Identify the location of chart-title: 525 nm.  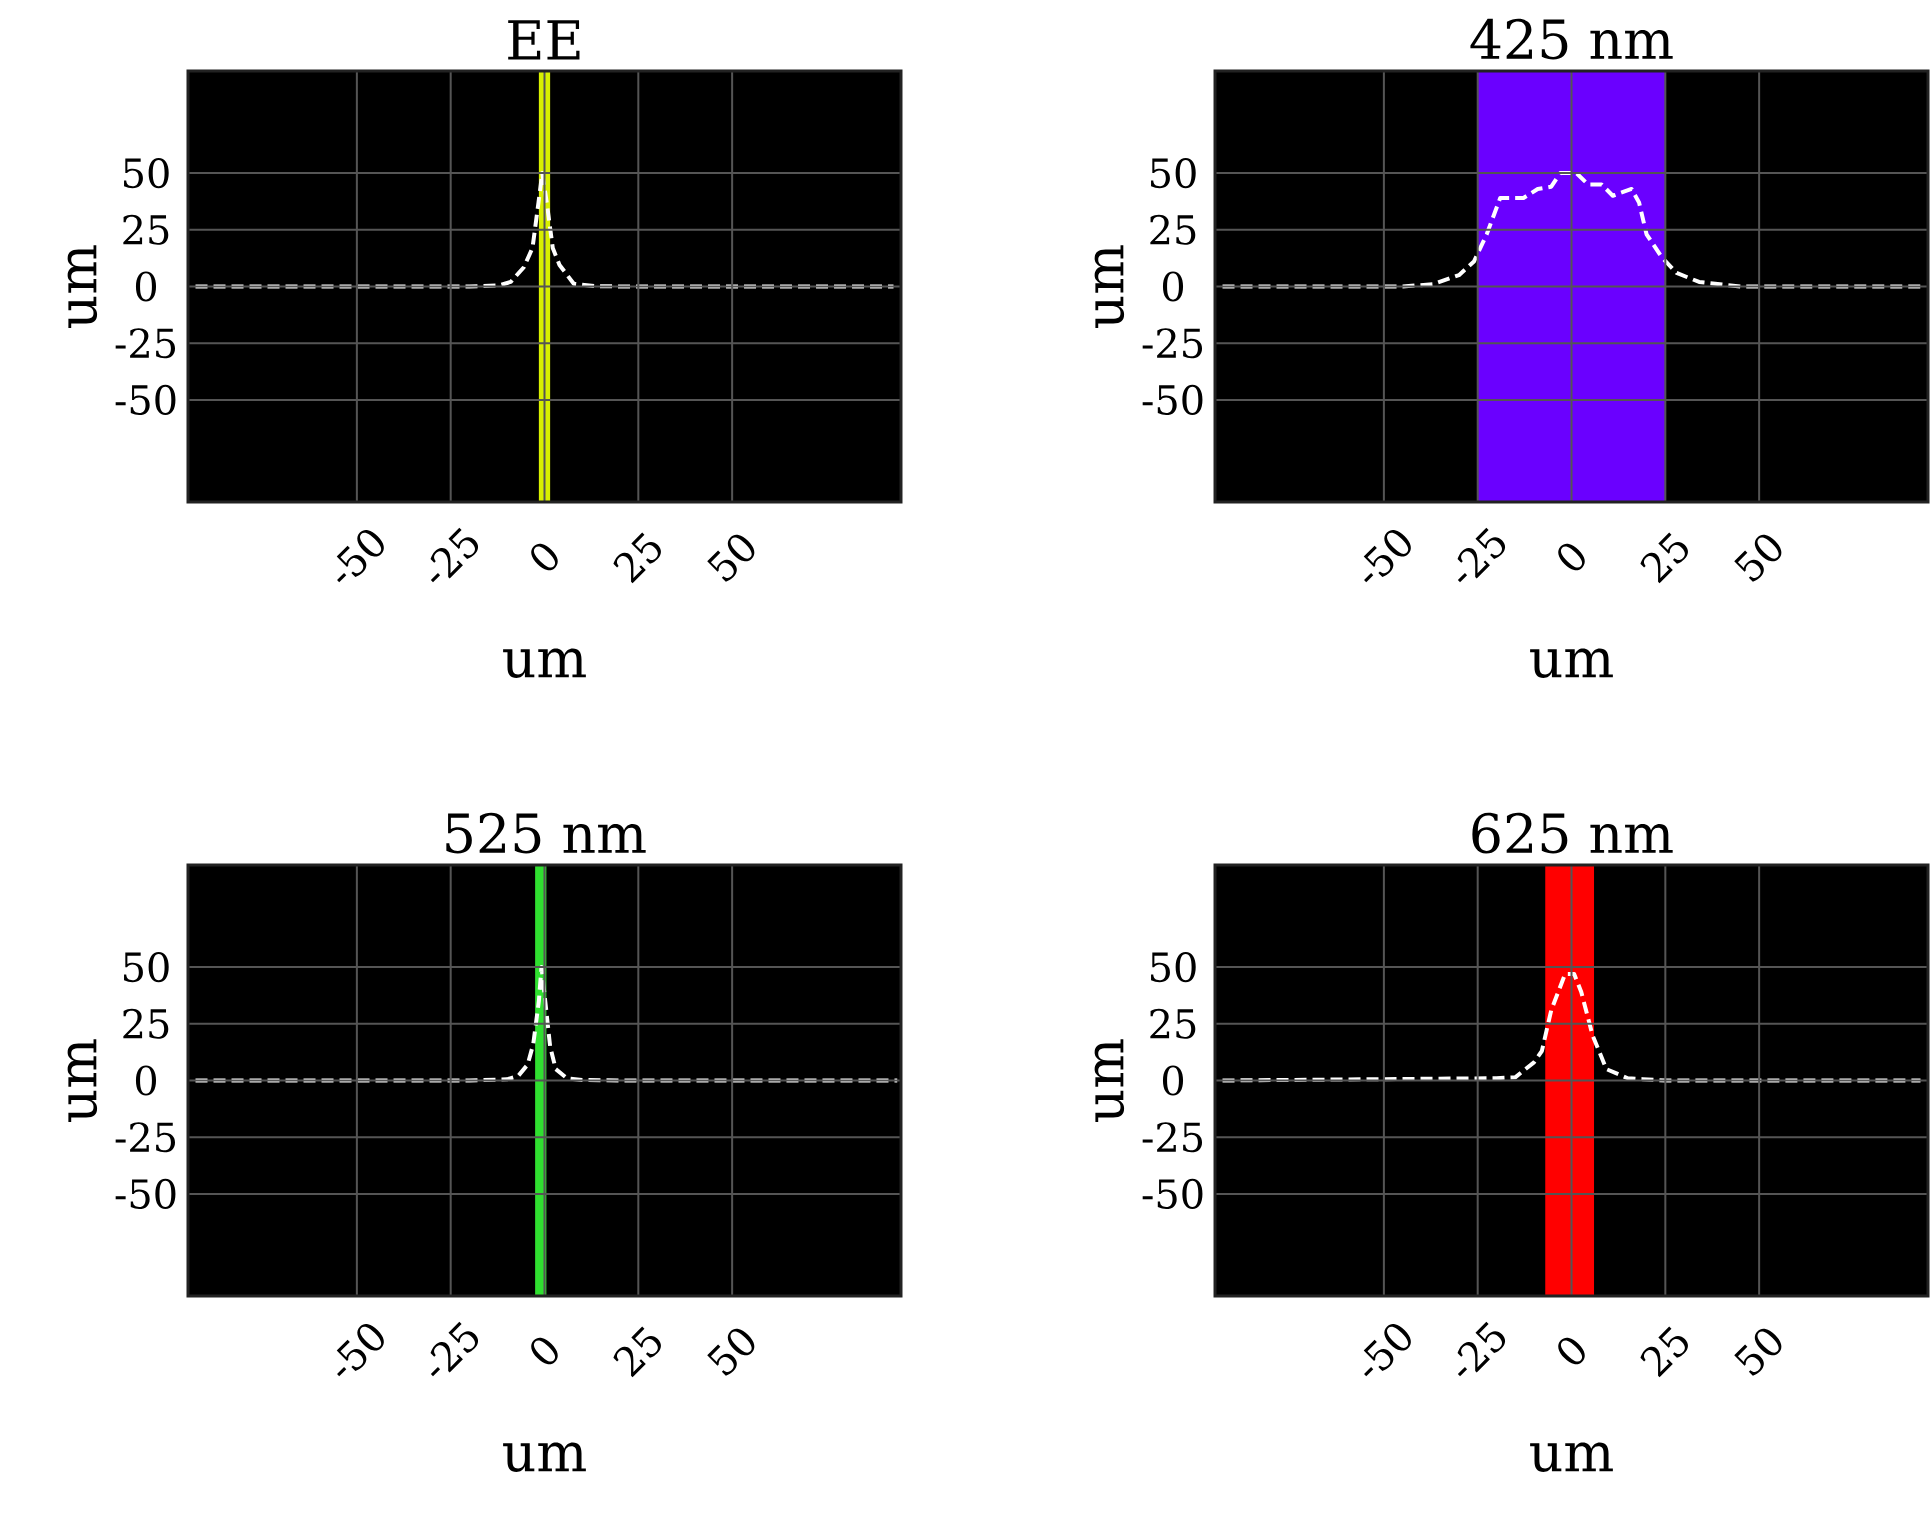
(546, 833).